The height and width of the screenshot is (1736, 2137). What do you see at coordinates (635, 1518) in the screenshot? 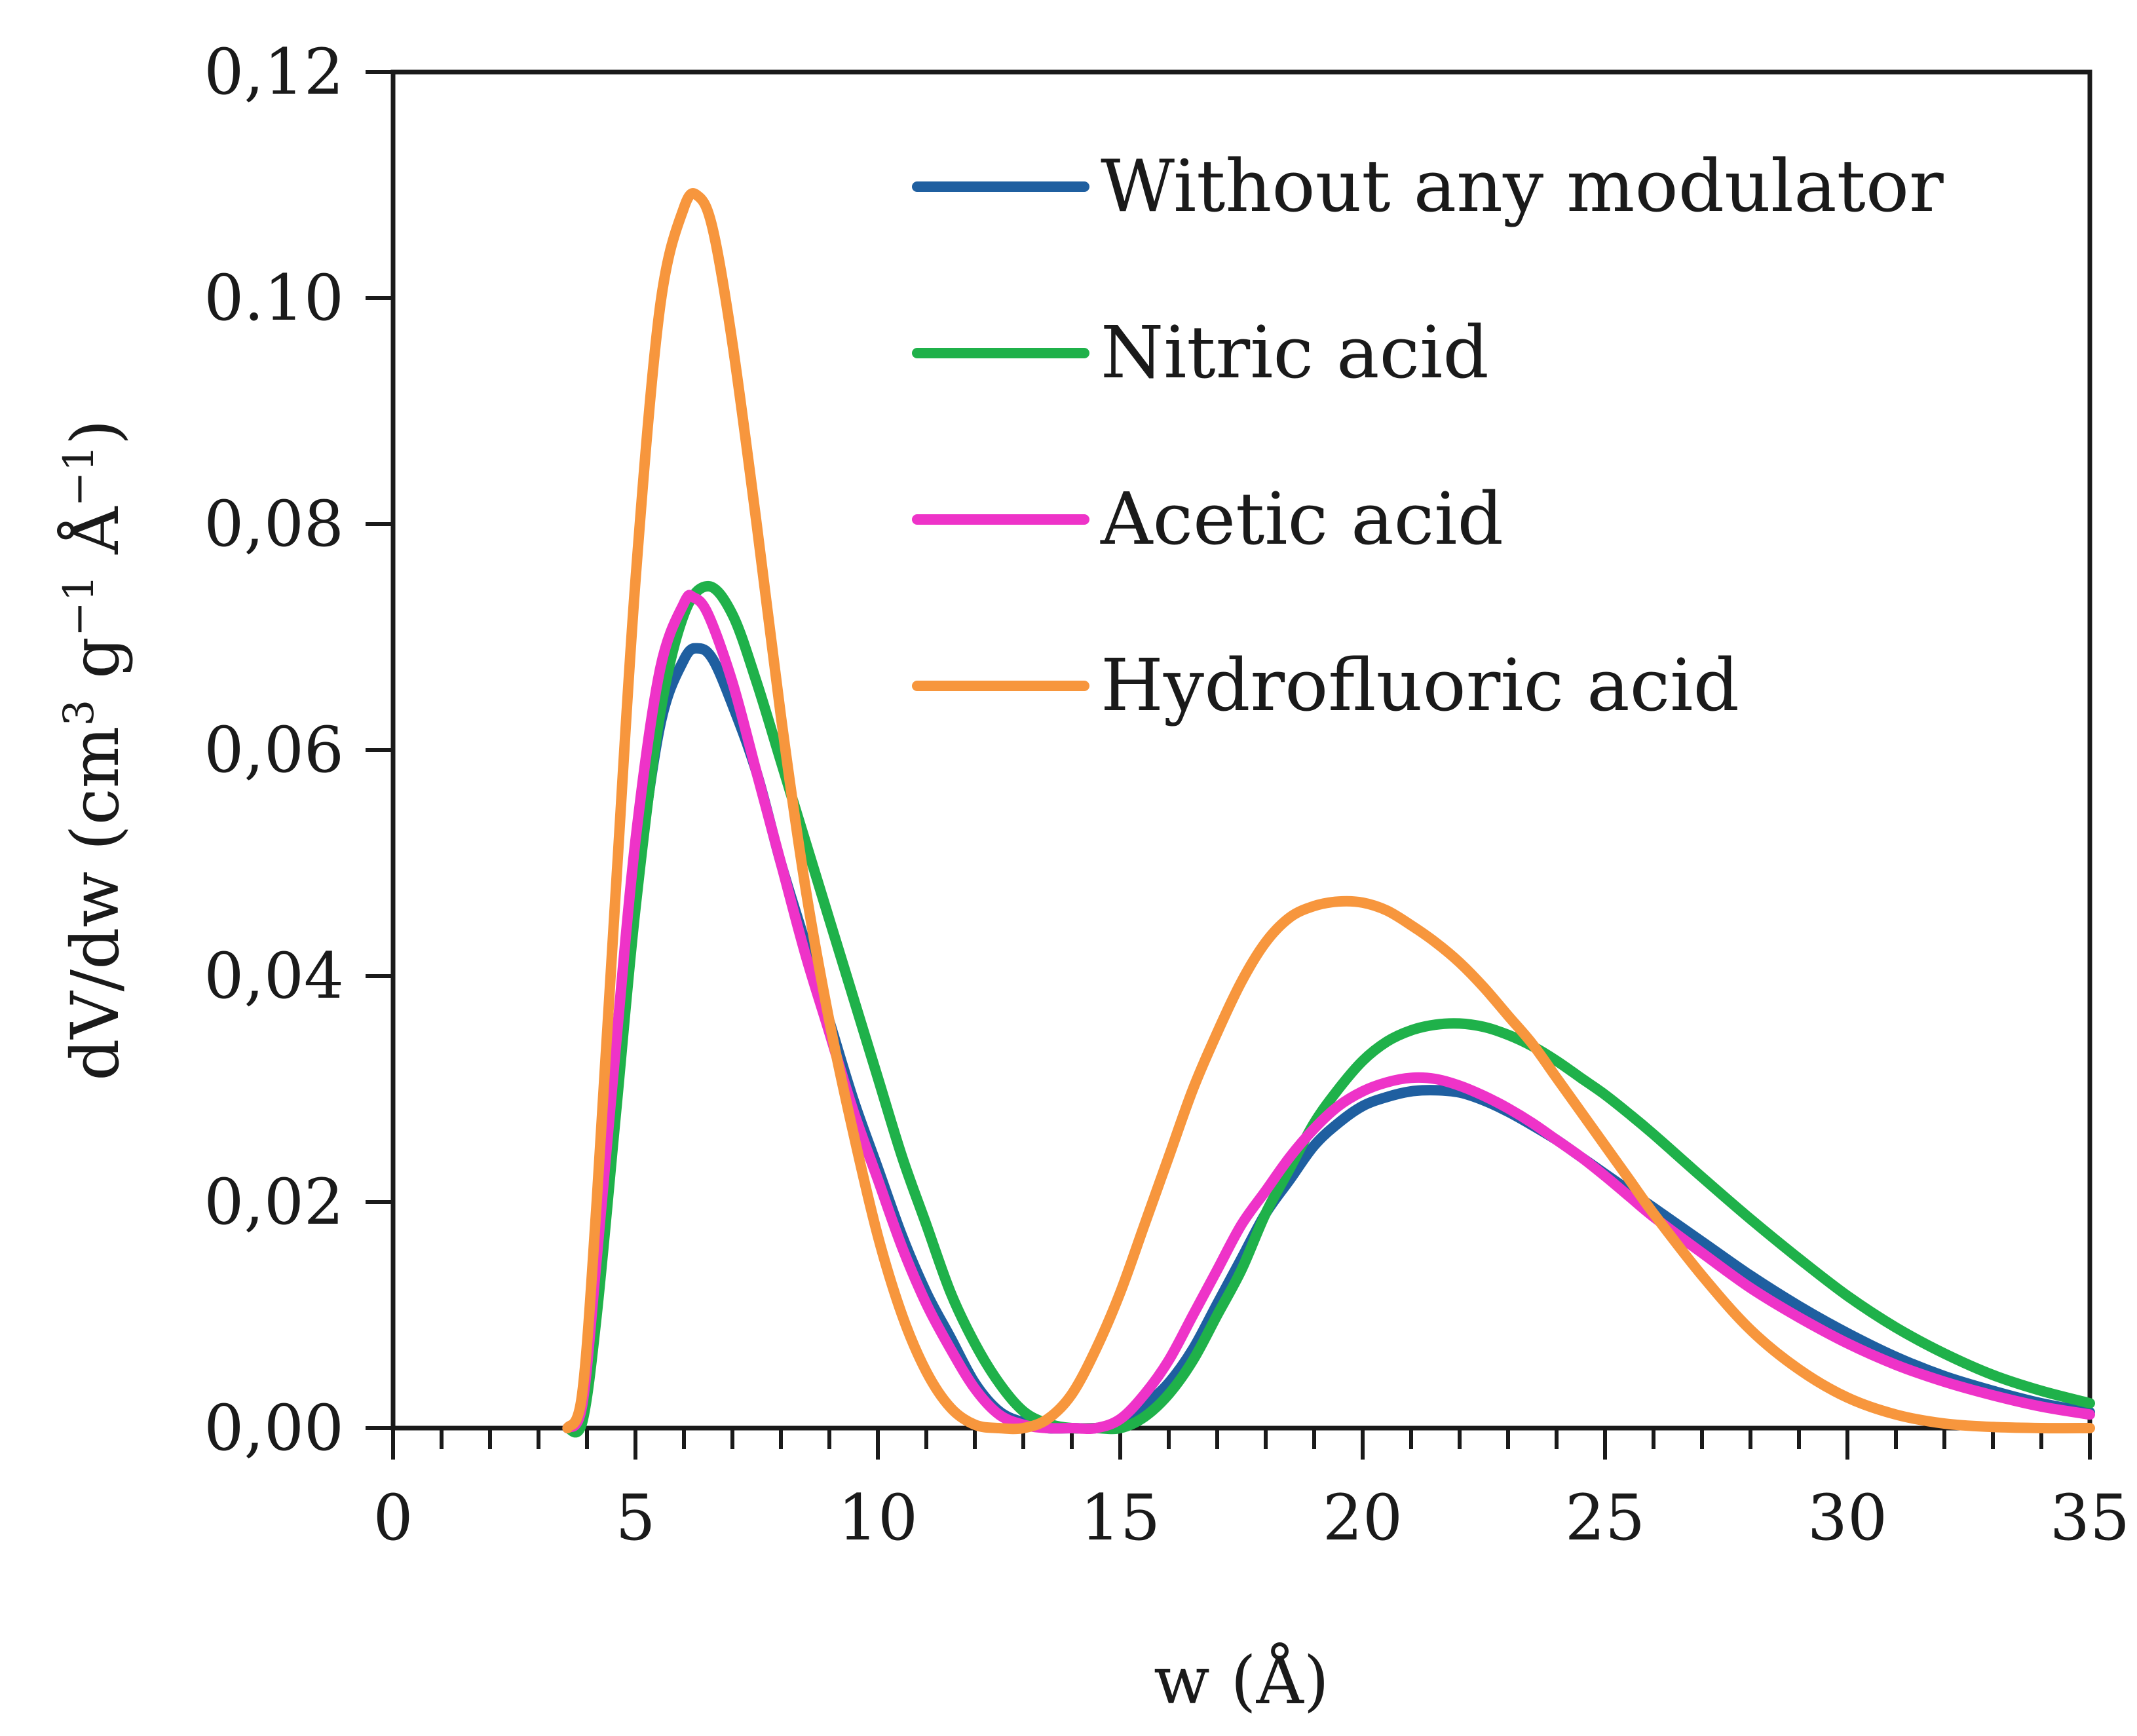
I see `x-tick-label: 5` at bounding box center [635, 1518].